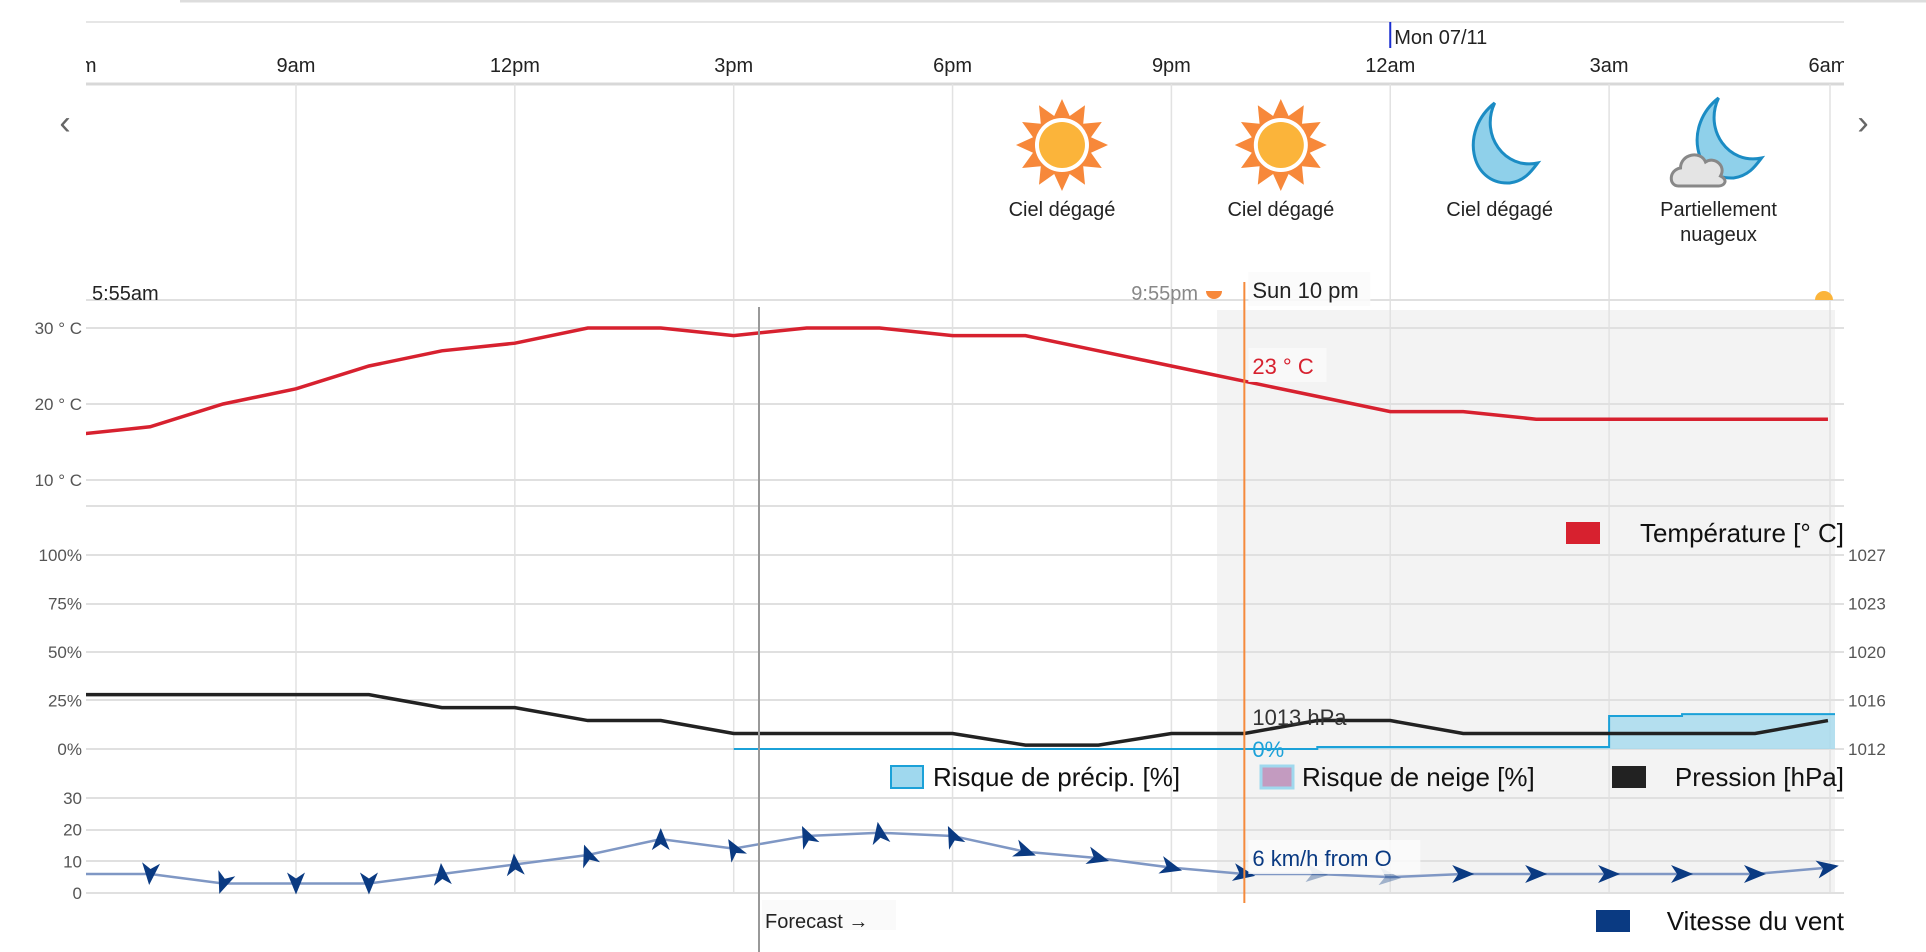 This screenshot has height=952, width=1926. I want to click on date-marker: Mon 07/11, so click(1440, 38).